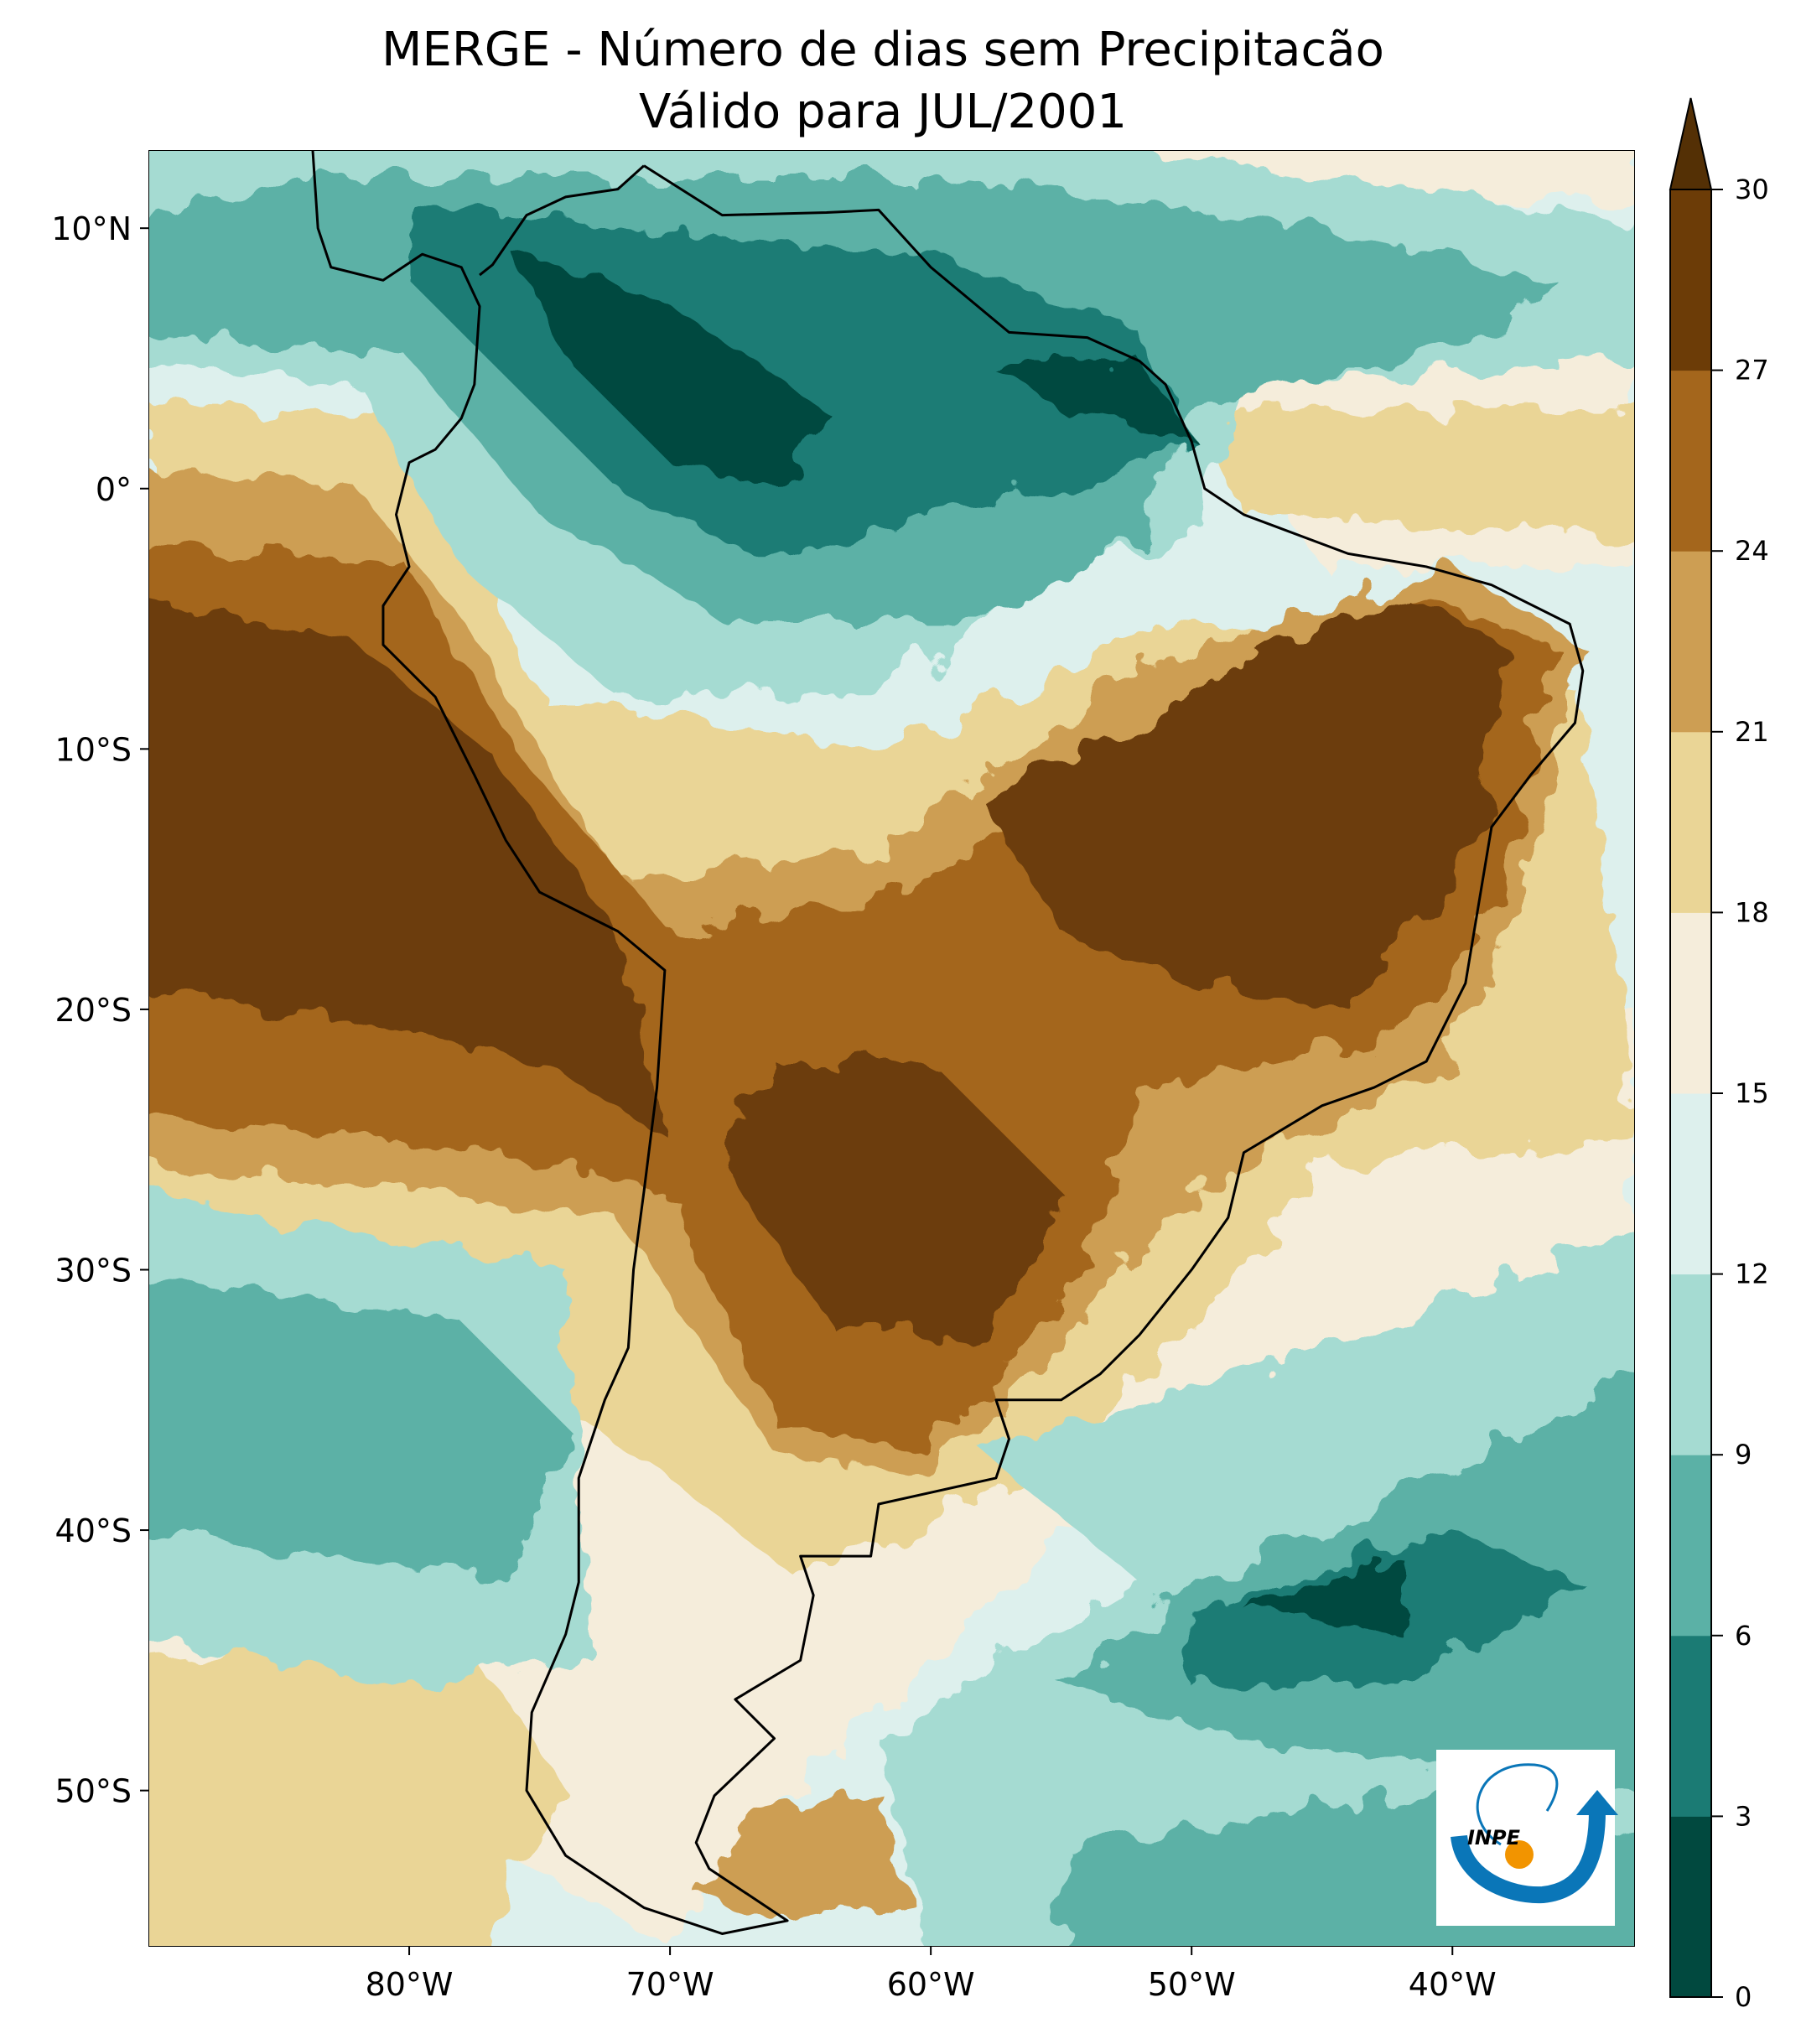  What do you see at coordinates (931, 1984) in the screenshot?
I see `x-tick-label: 60°W` at bounding box center [931, 1984].